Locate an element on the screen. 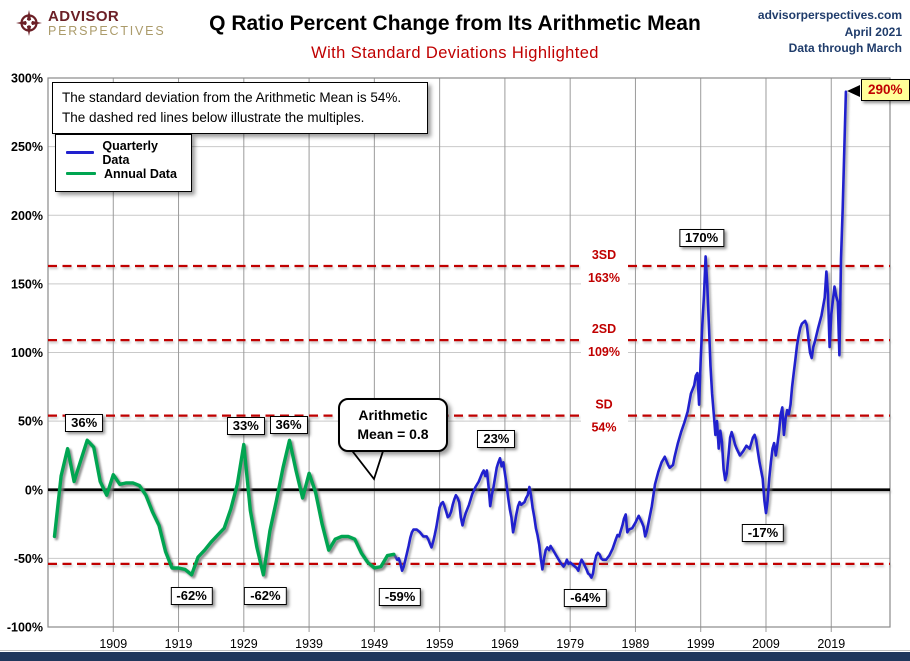 Image resolution: width=910 pixels, height=661 pixels. meta-date: April 2021 is located at coordinates (873, 31).